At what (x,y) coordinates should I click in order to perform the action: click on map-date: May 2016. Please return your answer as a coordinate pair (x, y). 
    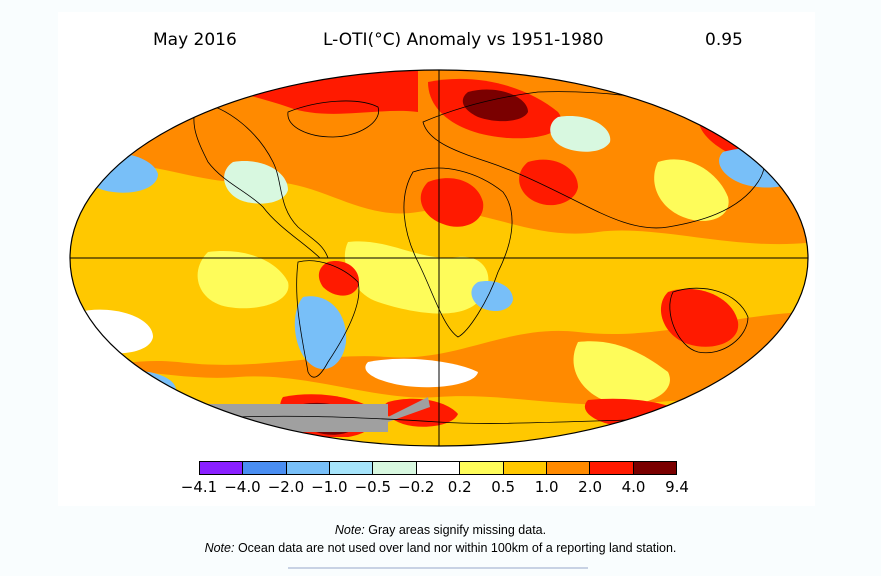
    Looking at the image, I should click on (195, 40).